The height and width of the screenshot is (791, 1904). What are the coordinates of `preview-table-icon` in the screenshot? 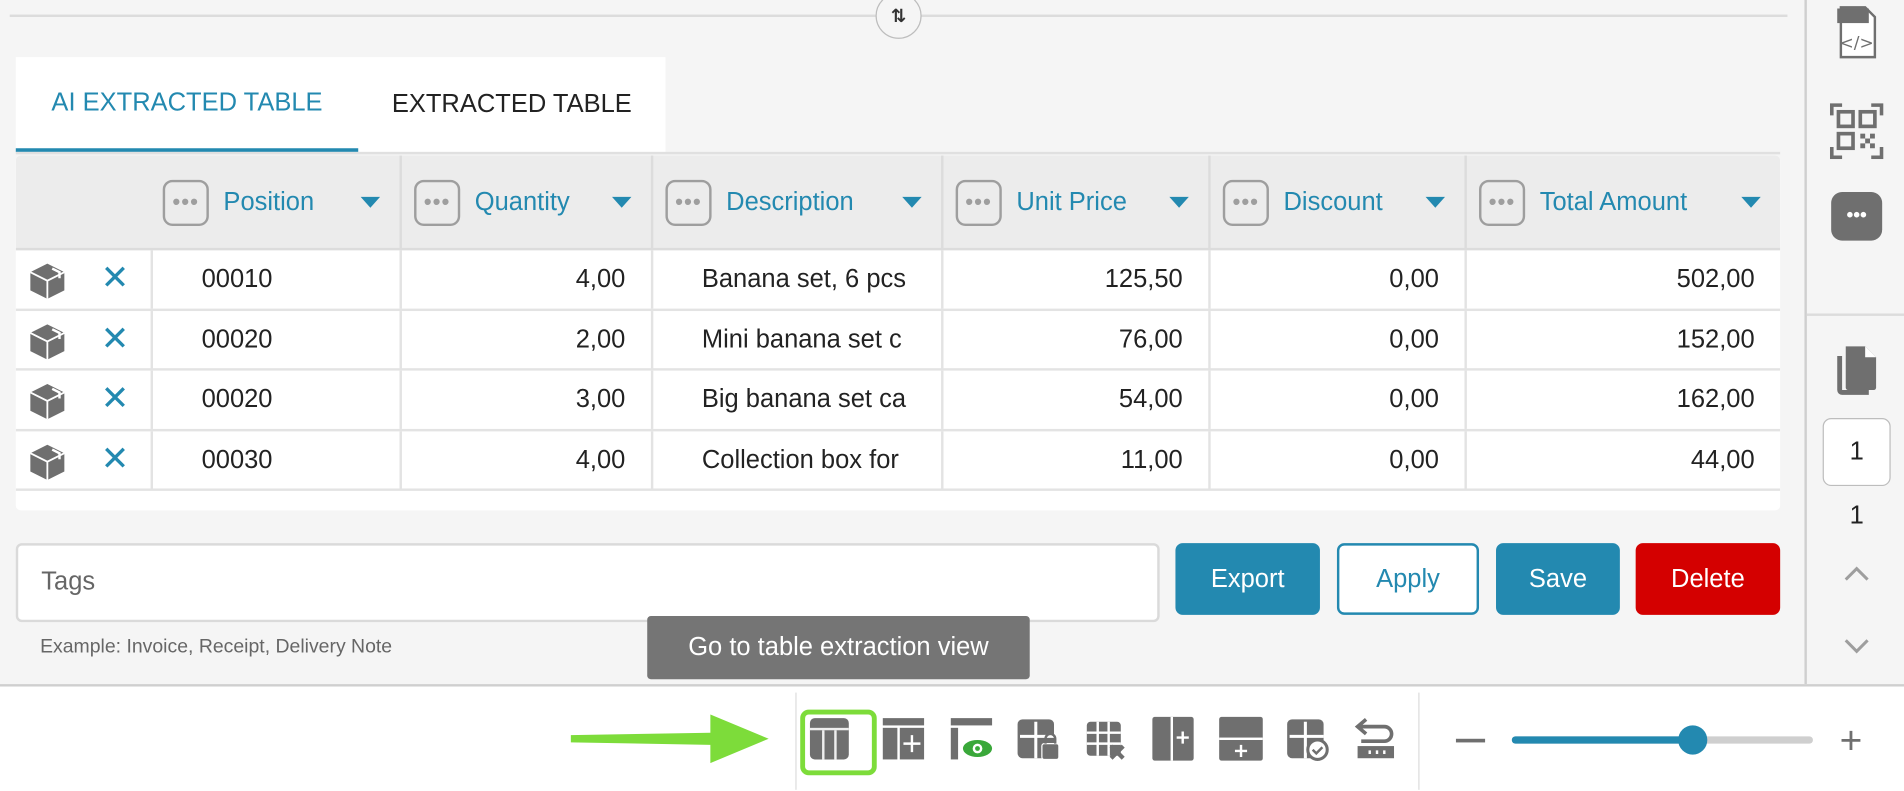 It's located at (971, 738).